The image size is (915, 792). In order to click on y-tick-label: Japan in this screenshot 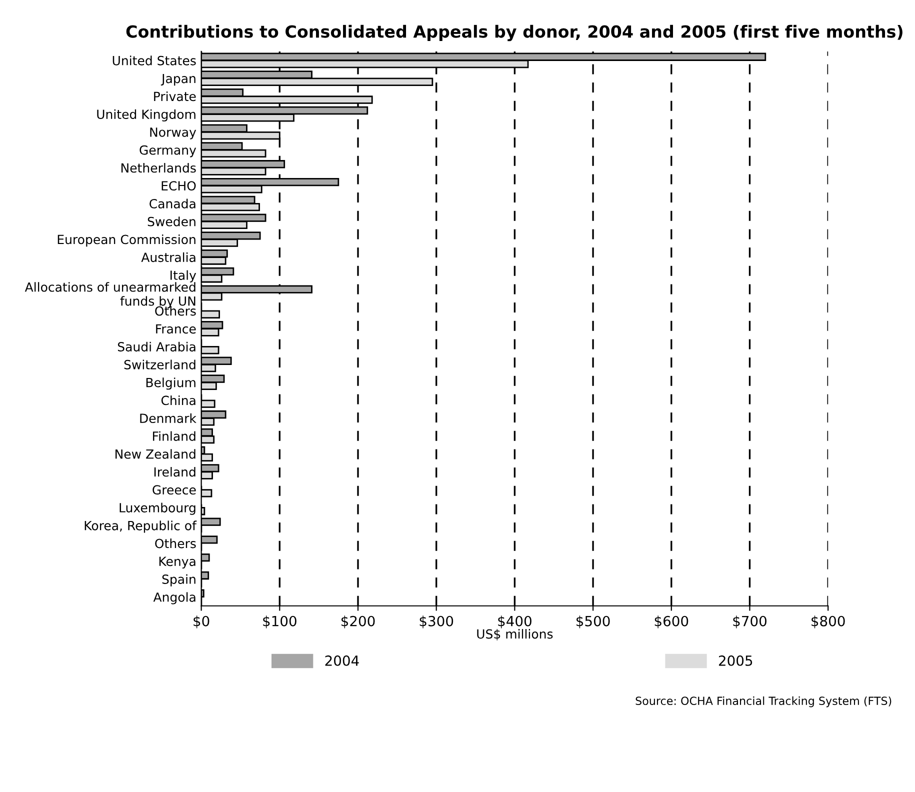, I will do `click(178, 80)`.